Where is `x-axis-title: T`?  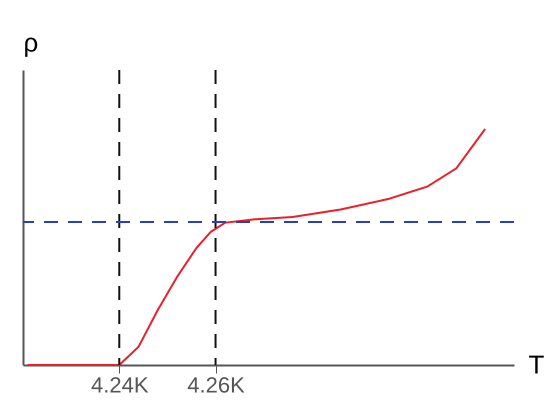 x-axis-title: T is located at coordinates (536, 365).